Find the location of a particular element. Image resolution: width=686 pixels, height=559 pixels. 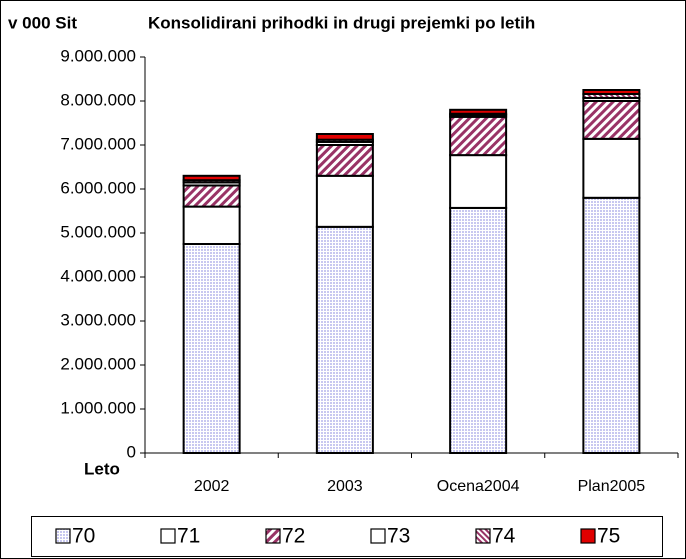

y-tick-label: 0 is located at coordinates (131, 451).